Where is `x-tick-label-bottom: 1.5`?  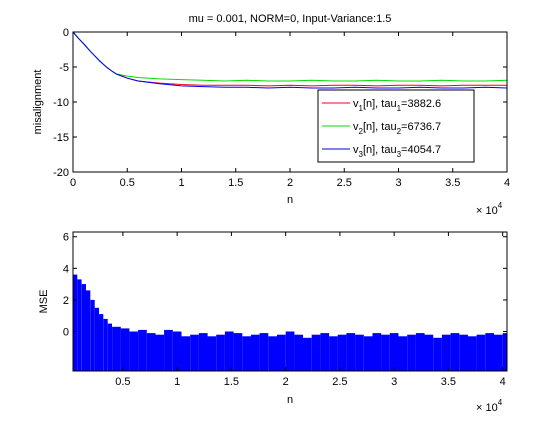
x-tick-label-bottom: 1.5 is located at coordinates (231, 382).